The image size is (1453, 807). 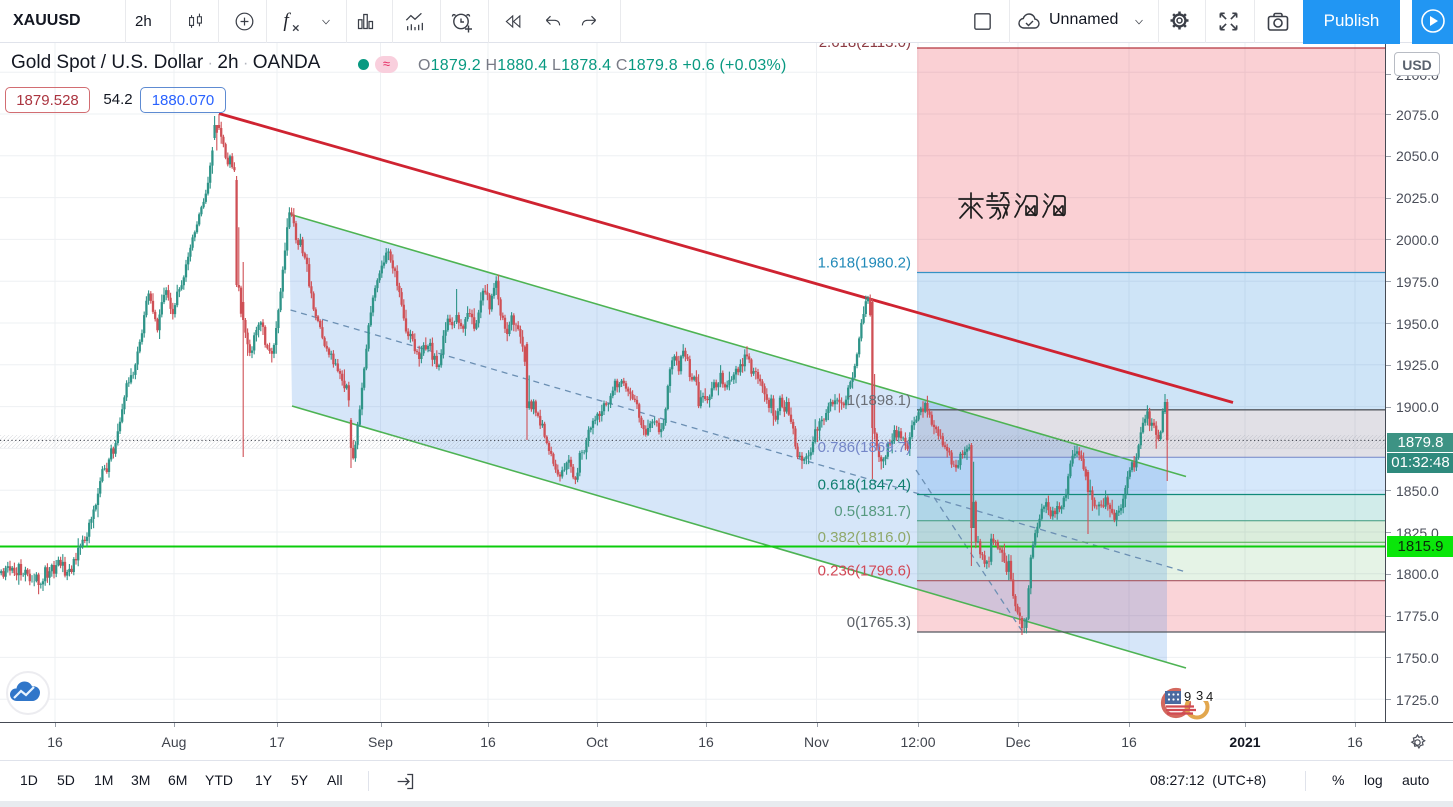 What do you see at coordinates (1199, 695) in the screenshot?
I see `svg-text: 3` at bounding box center [1199, 695].